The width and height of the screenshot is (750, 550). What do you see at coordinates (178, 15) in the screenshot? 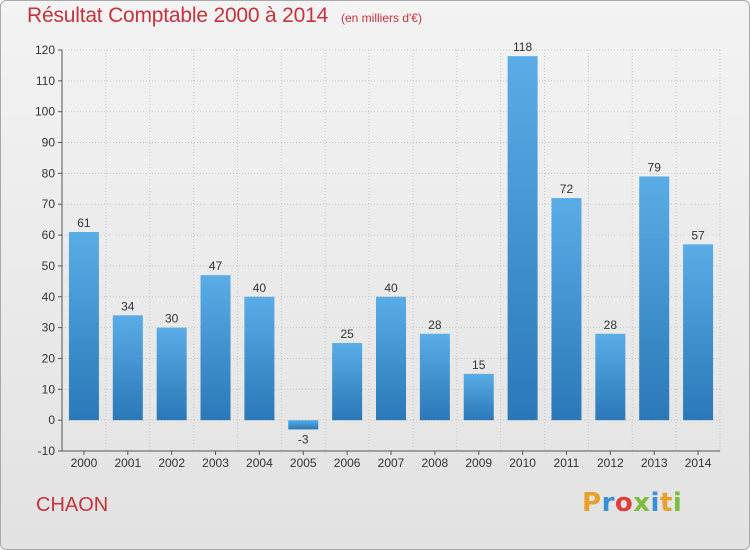
I see `chart-title: Résultat Comptable 2000 à 2014` at bounding box center [178, 15].